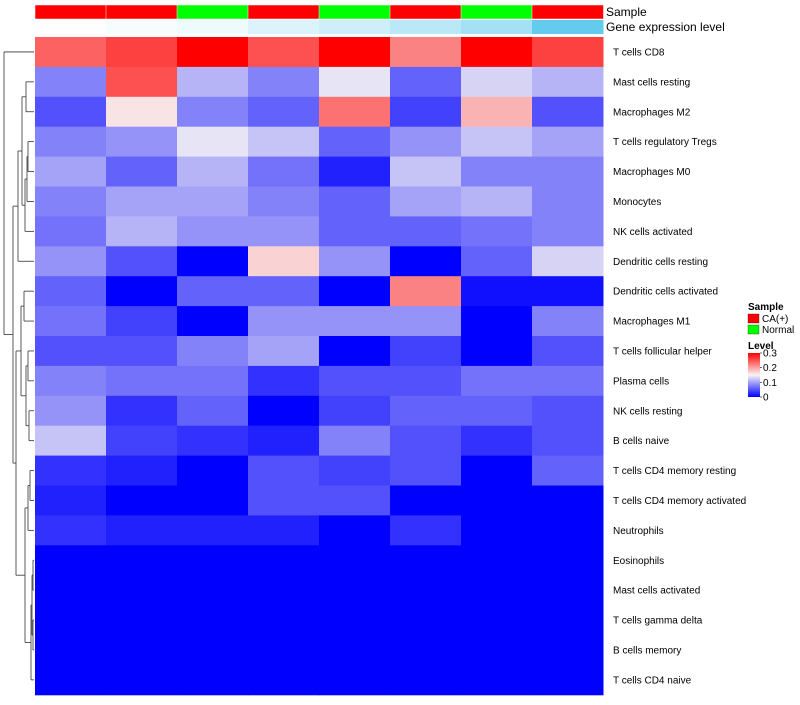  I want to click on expression-annotation-bar, so click(319, 27).